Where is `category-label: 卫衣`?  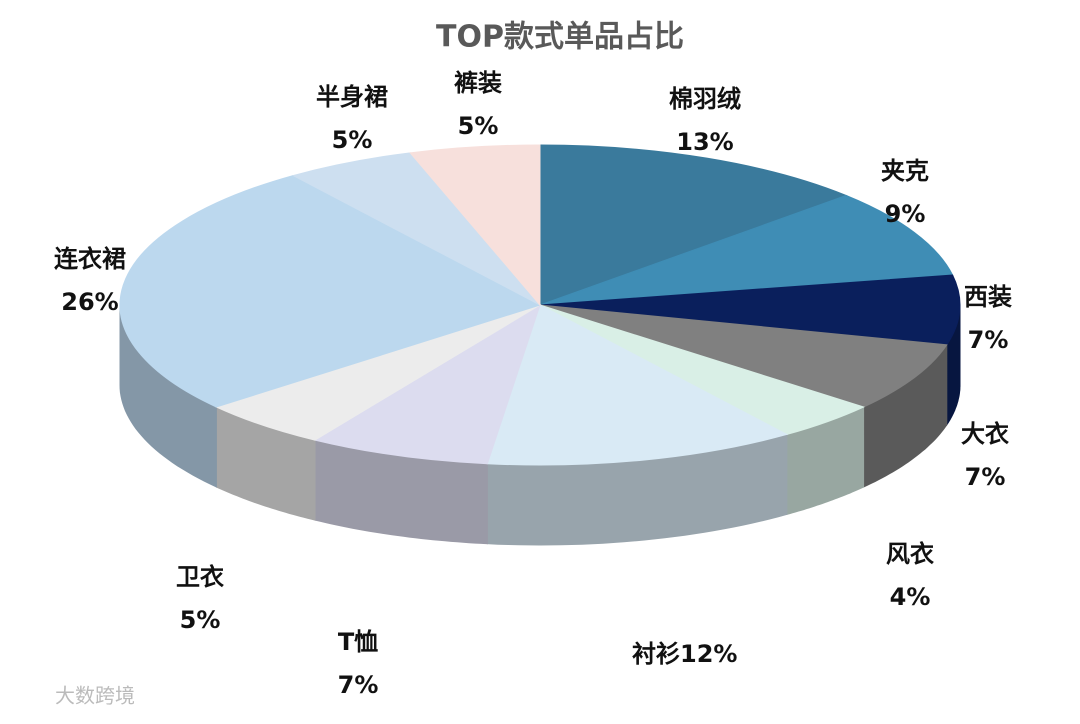 category-label: 卫衣 is located at coordinates (200, 577).